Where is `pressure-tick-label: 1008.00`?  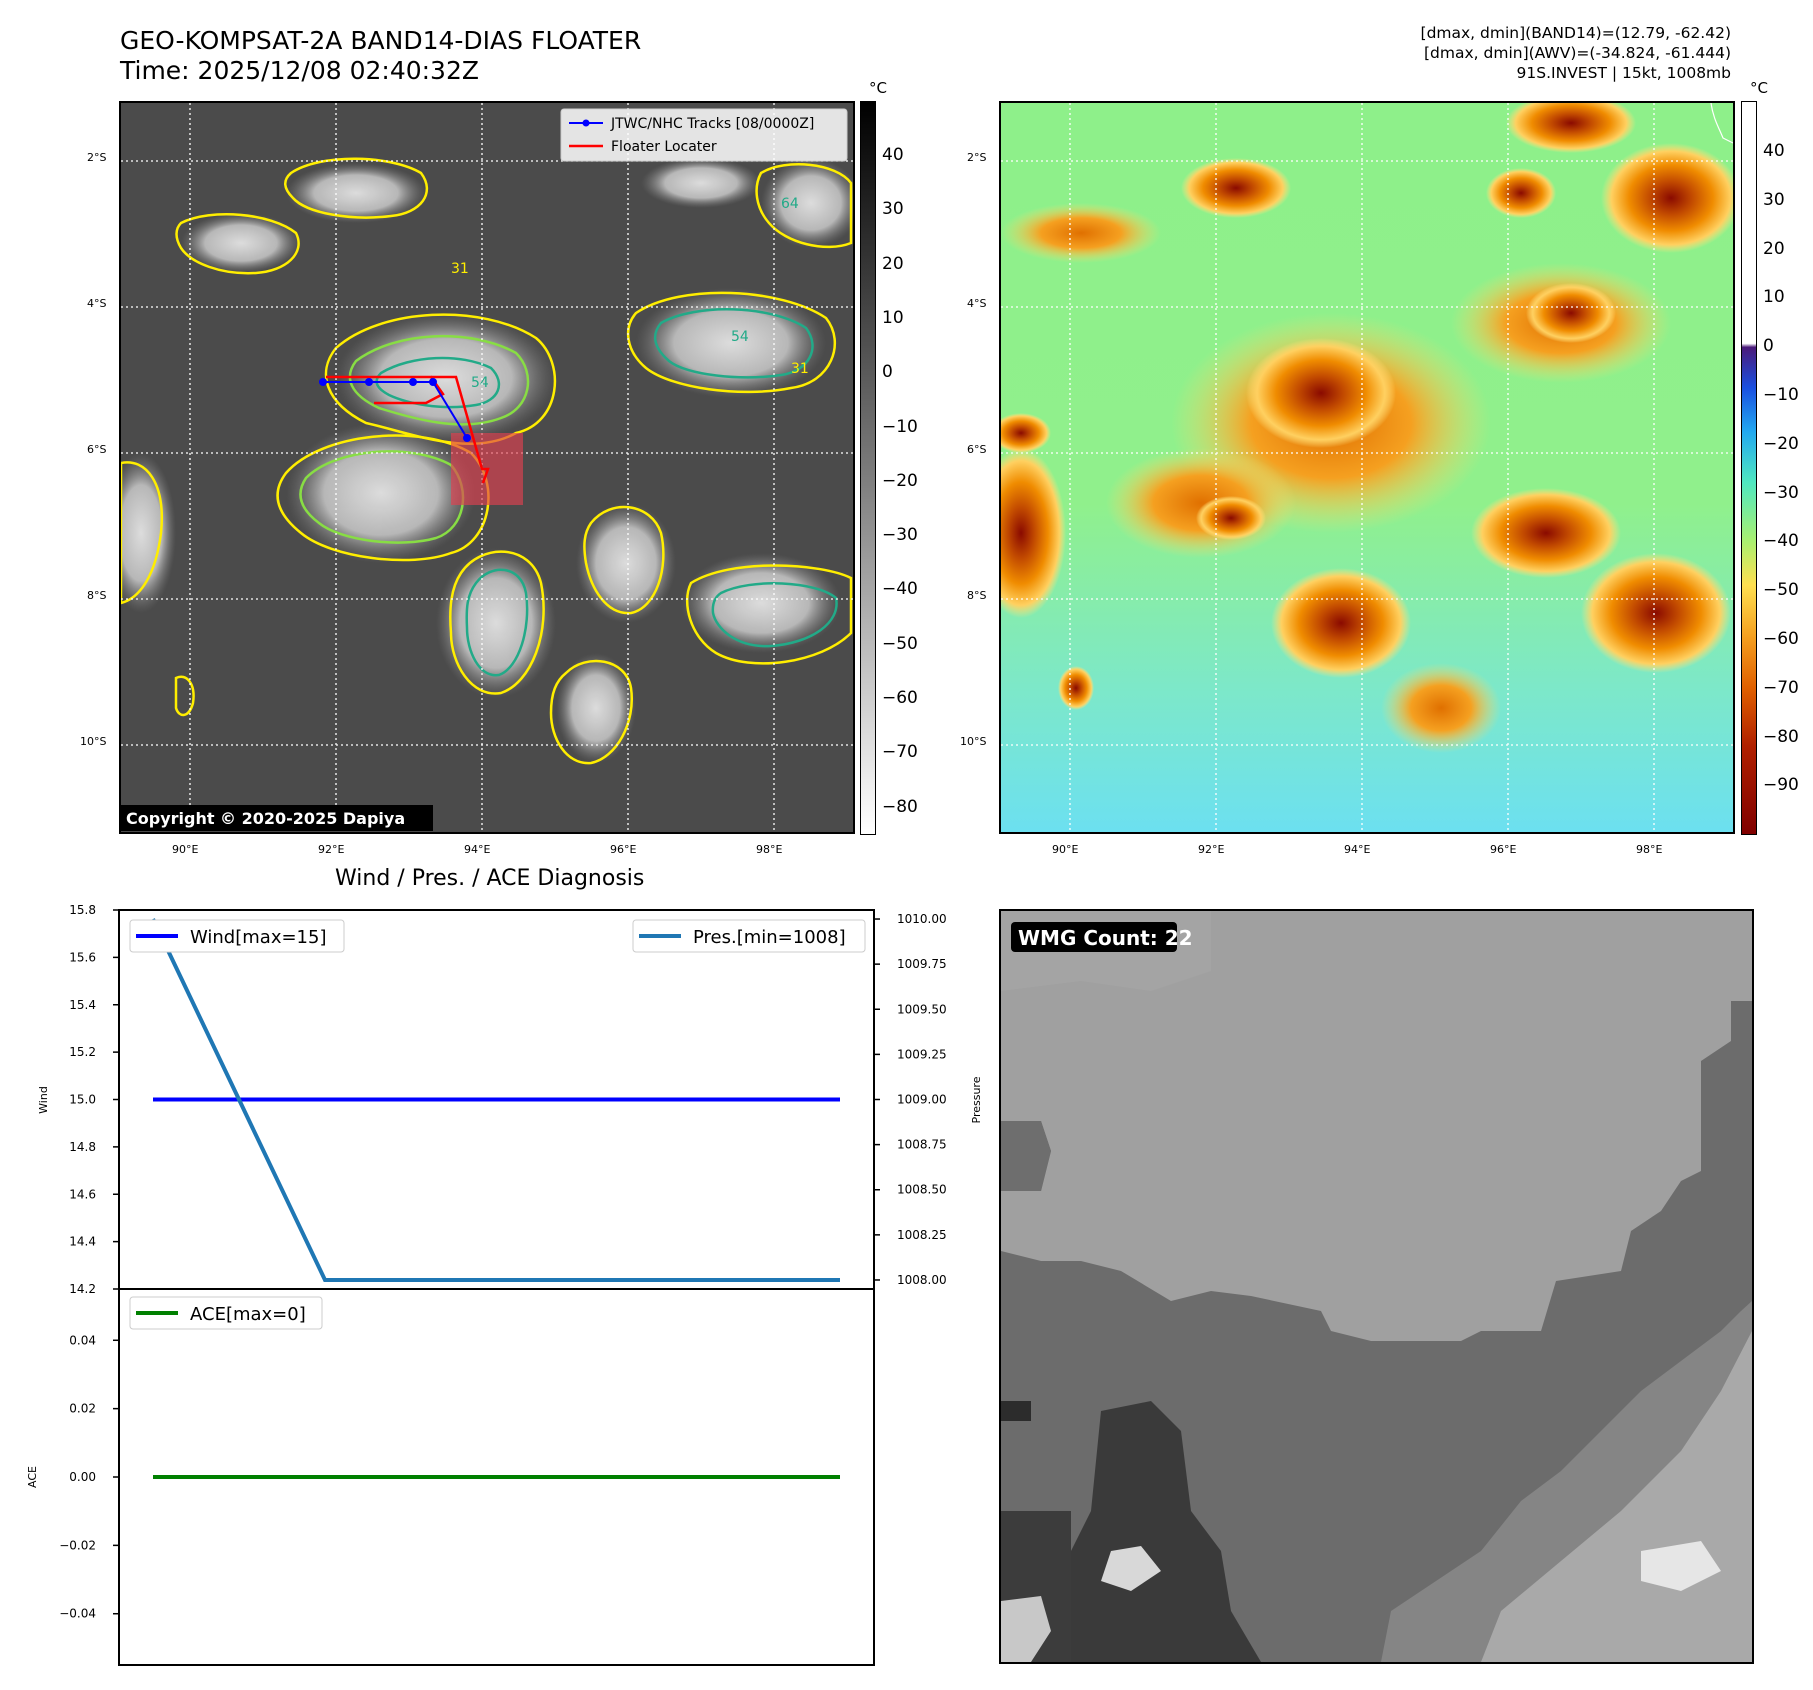 pressure-tick-label: 1008.00 is located at coordinates (922, 1280).